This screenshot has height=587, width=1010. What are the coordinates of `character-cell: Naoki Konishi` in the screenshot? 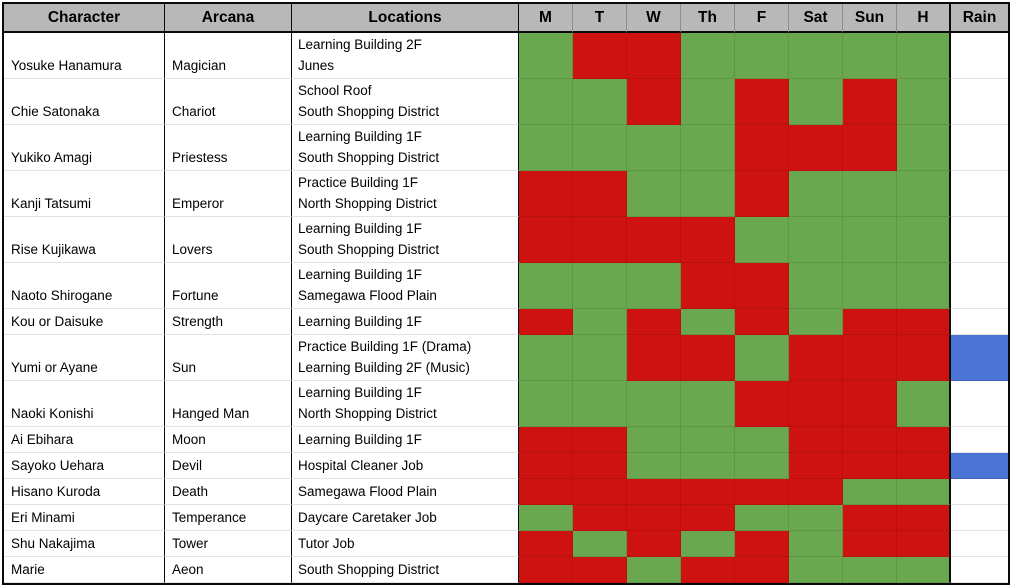 It's located at (84, 404).